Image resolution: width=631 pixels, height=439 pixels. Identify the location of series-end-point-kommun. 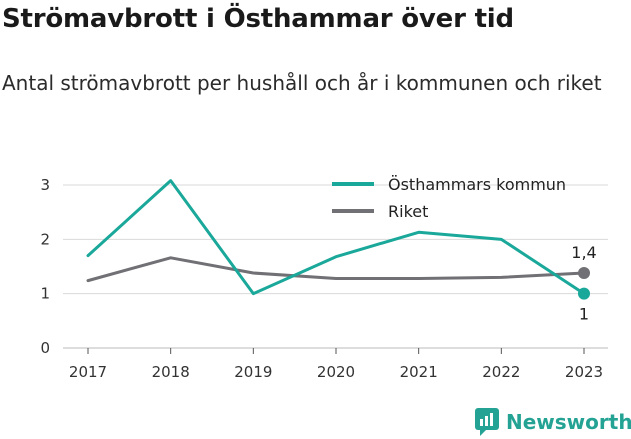
(584, 293).